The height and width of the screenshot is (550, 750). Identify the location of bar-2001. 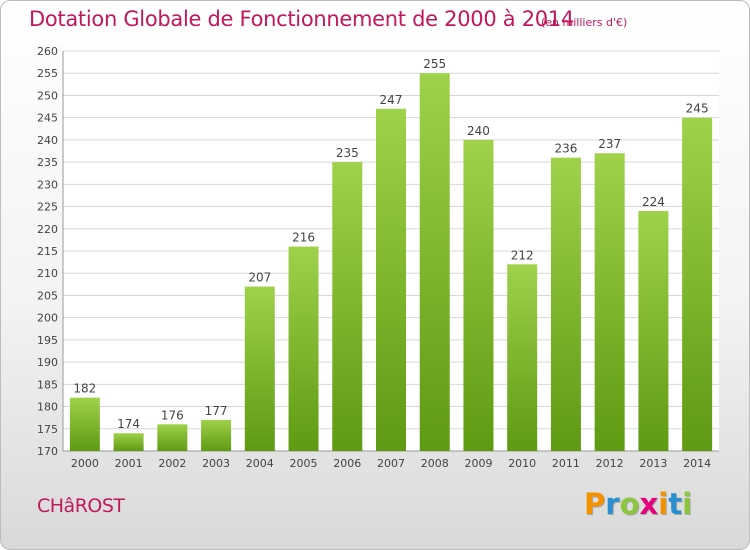
(128, 442).